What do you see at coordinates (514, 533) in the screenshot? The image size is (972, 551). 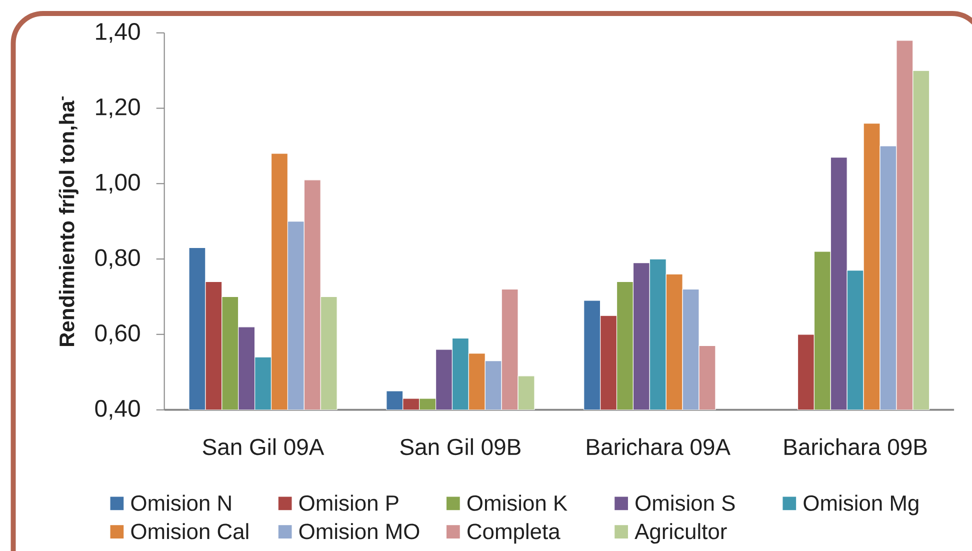 I see `legend-label: Completa` at bounding box center [514, 533].